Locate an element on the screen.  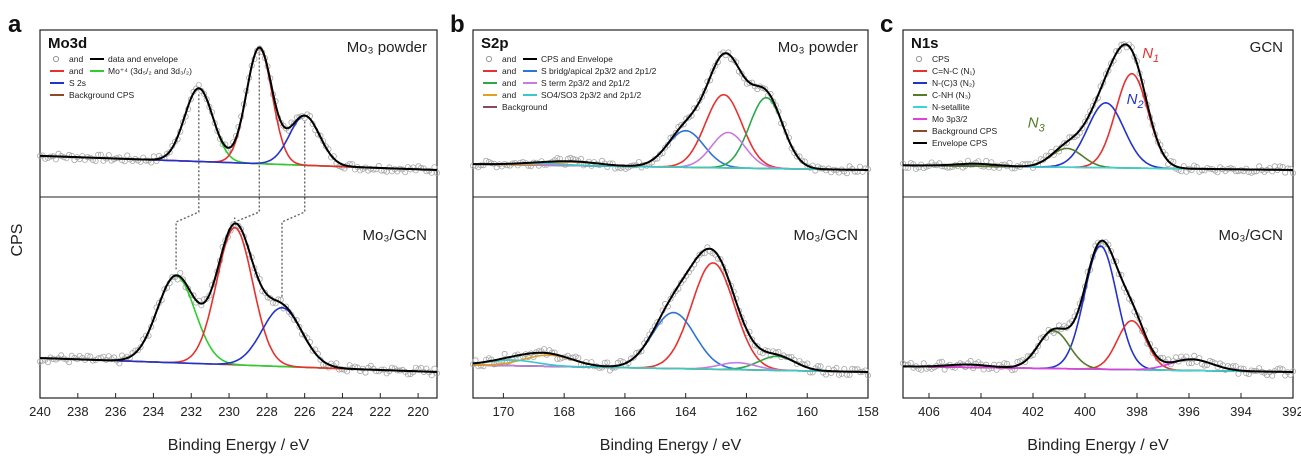
legend-symbol is located at coordinates (489, 59).